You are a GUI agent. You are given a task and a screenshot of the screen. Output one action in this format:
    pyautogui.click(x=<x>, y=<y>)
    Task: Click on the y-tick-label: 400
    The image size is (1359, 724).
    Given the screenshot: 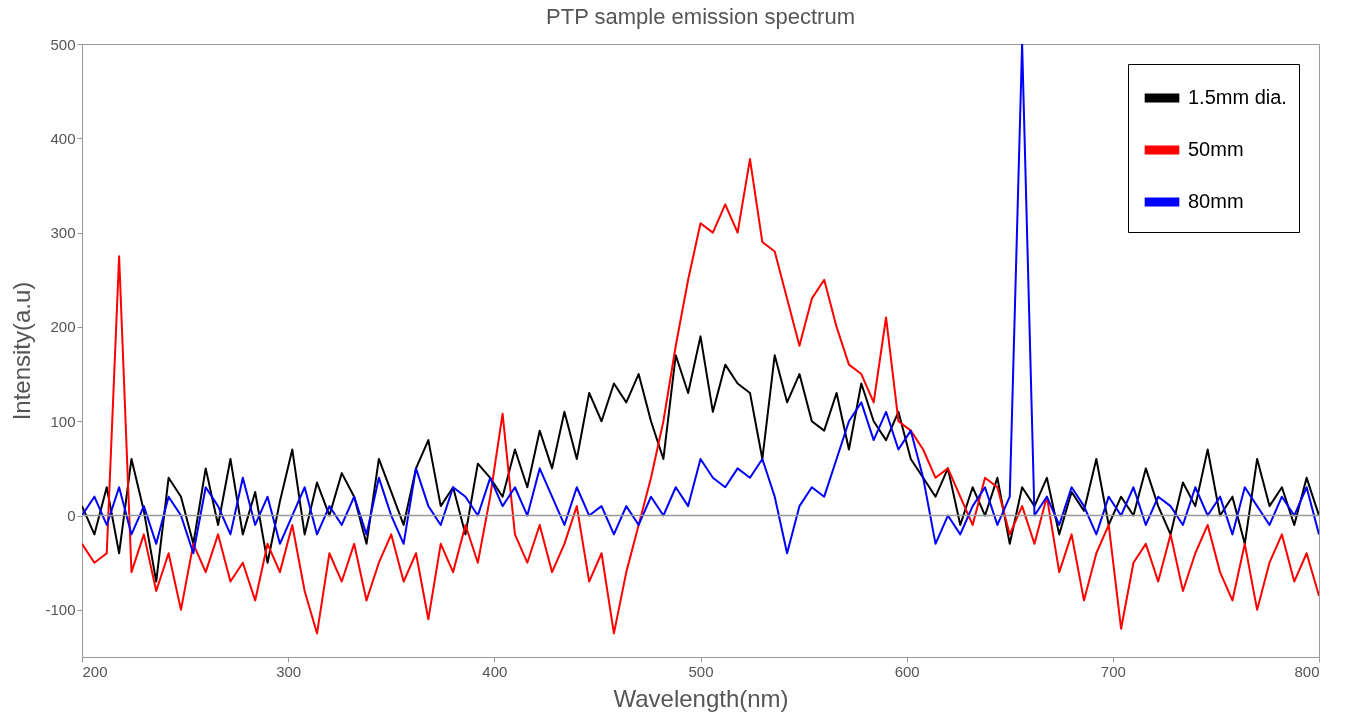 What is the action you would take?
    pyautogui.click(x=63, y=138)
    